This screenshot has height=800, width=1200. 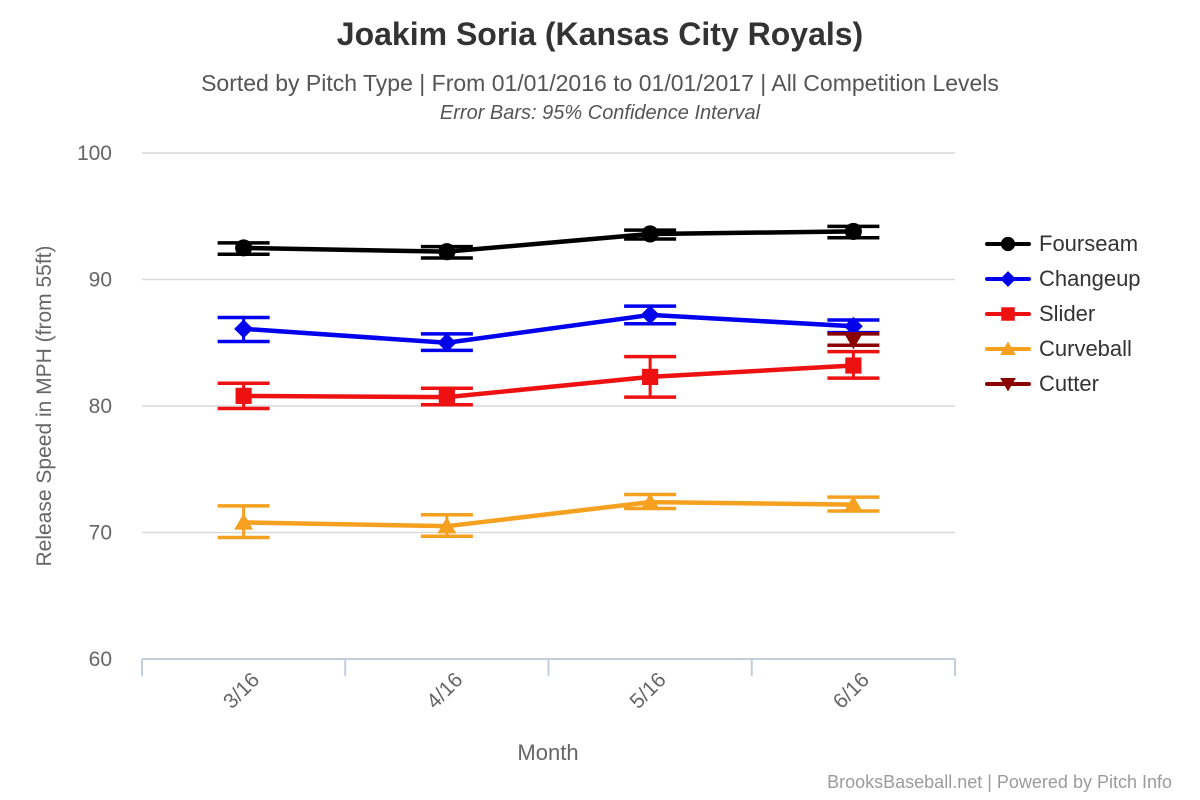 I want to click on legend-item-changeup: Changeup, so click(x=1063, y=278).